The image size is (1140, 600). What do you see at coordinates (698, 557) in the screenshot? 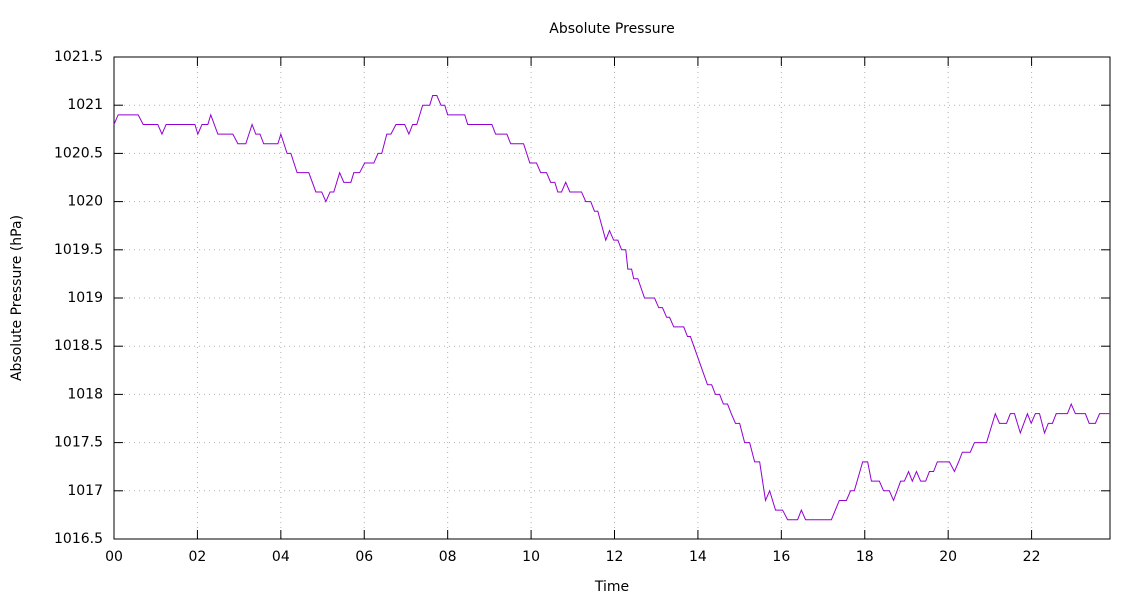
I see `x-tick-label: 14` at bounding box center [698, 557].